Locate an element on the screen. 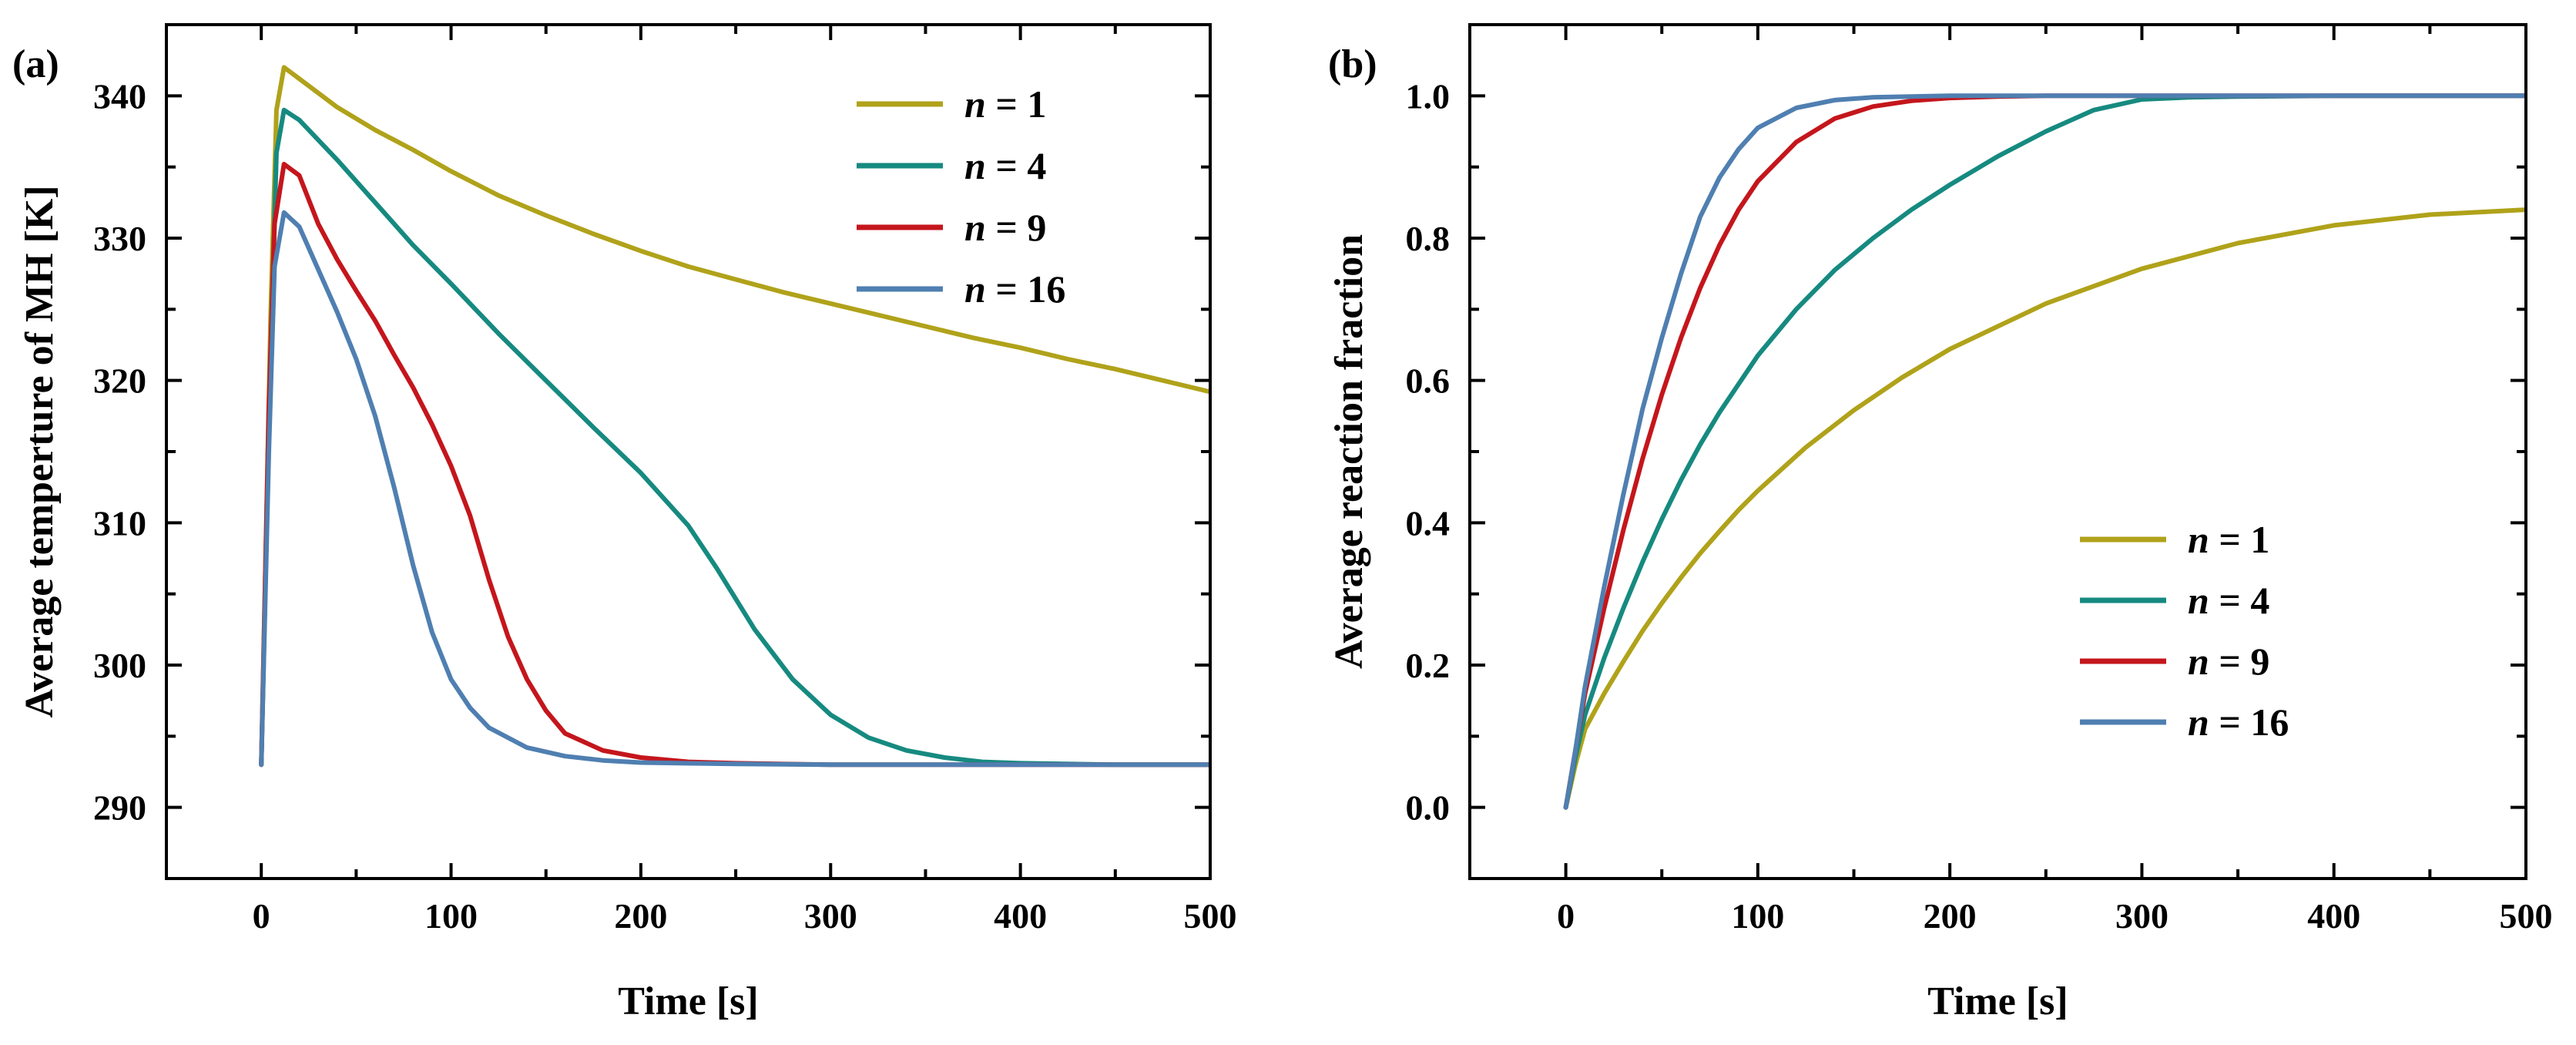 Image resolution: width=2576 pixels, height=1045 pixels. y-tick-label: 320 is located at coordinates (119, 381).